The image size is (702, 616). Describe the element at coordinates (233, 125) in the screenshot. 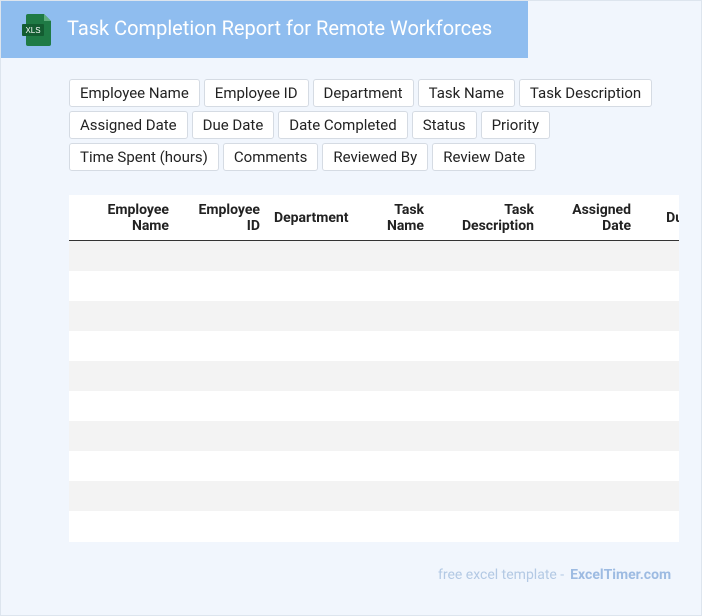

I see `field-button: Due Date` at that location.